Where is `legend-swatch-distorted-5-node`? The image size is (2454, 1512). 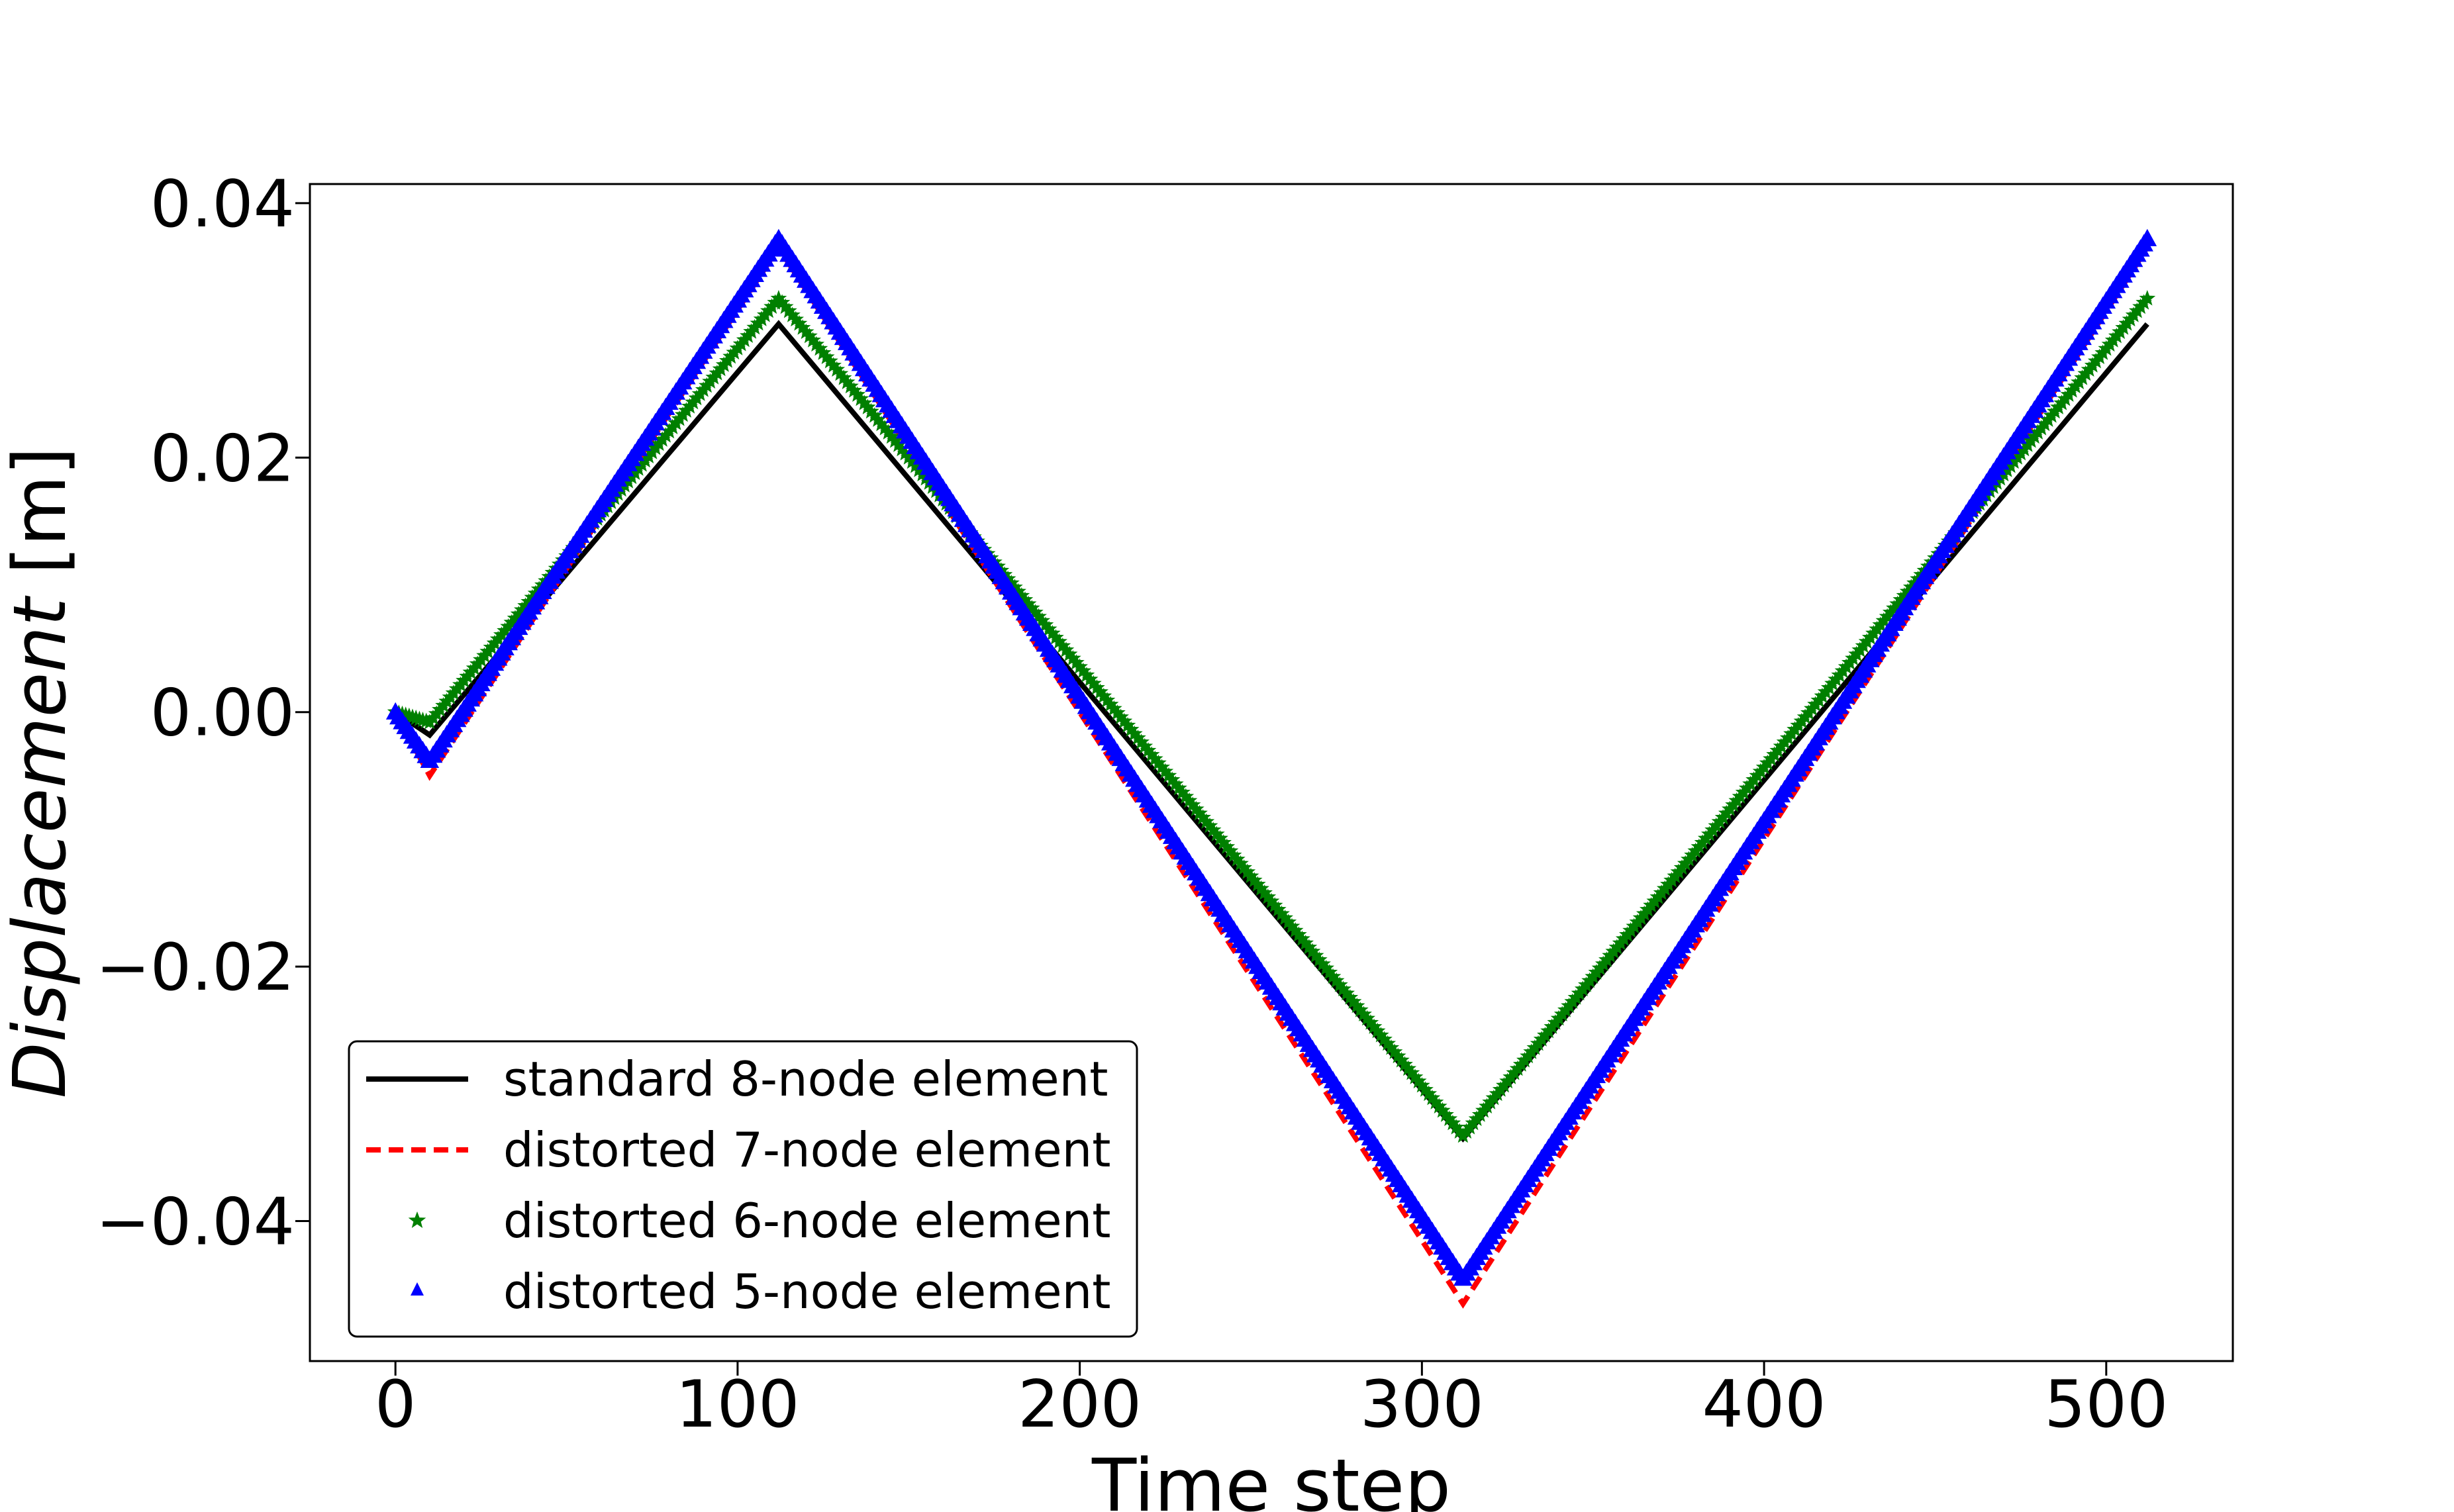
legend-swatch-distorted-5-node is located at coordinates (417, 1289).